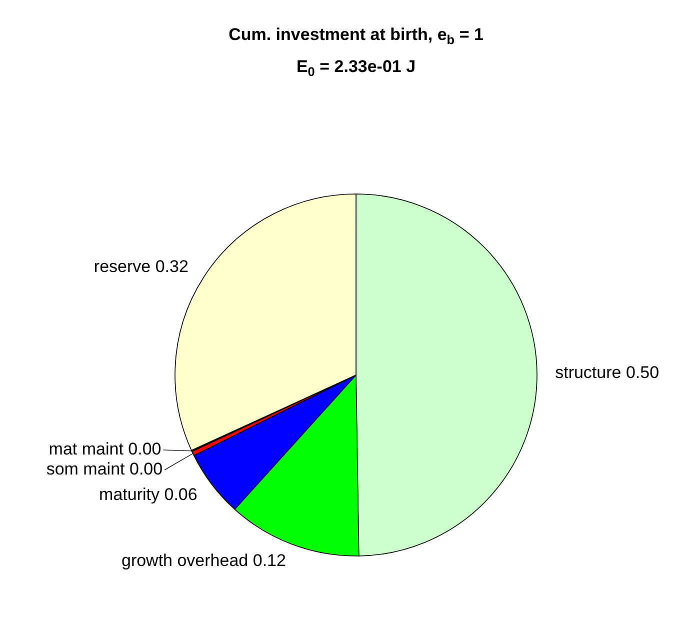 The height and width of the screenshot is (618, 696). What do you see at coordinates (181, 494) in the screenshot?
I see `data-label: 0.06` at bounding box center [181, 494].